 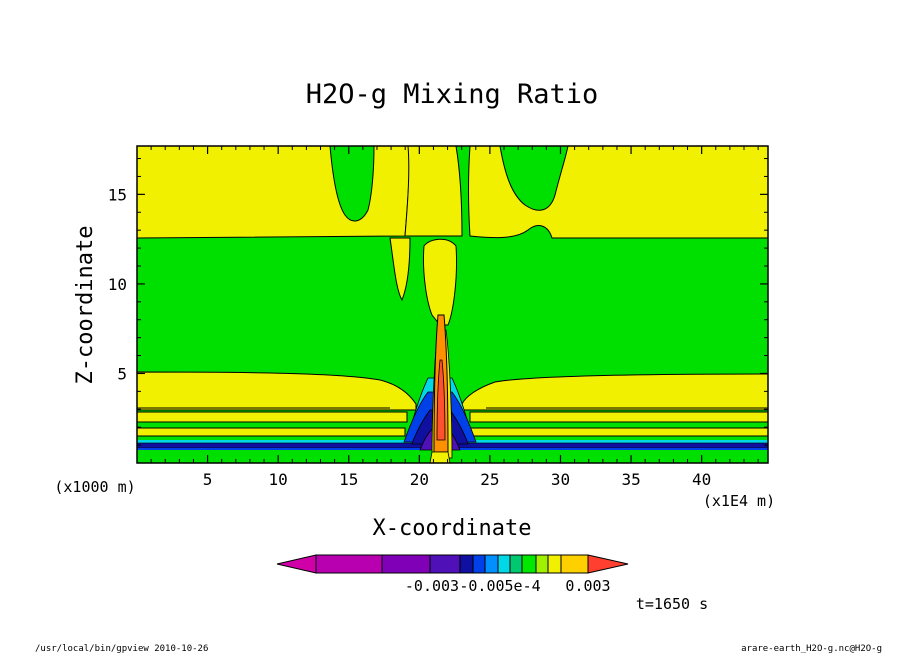 I want to click on footer-left: /usr/local/bin/gpview 2010-10-26, so click(x=121, y=649).